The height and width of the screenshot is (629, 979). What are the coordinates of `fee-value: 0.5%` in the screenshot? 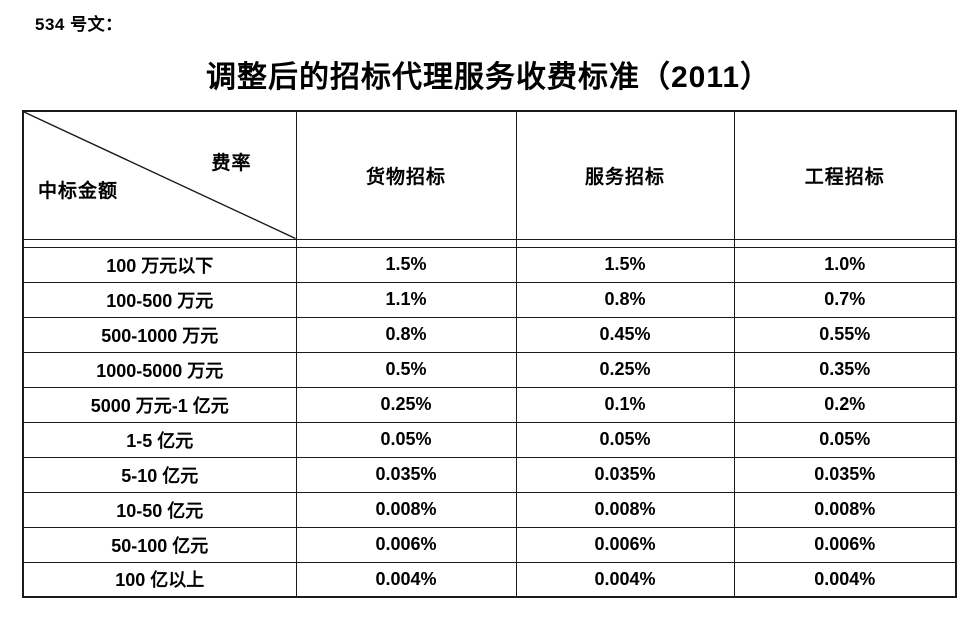 It's located at (406, 369).